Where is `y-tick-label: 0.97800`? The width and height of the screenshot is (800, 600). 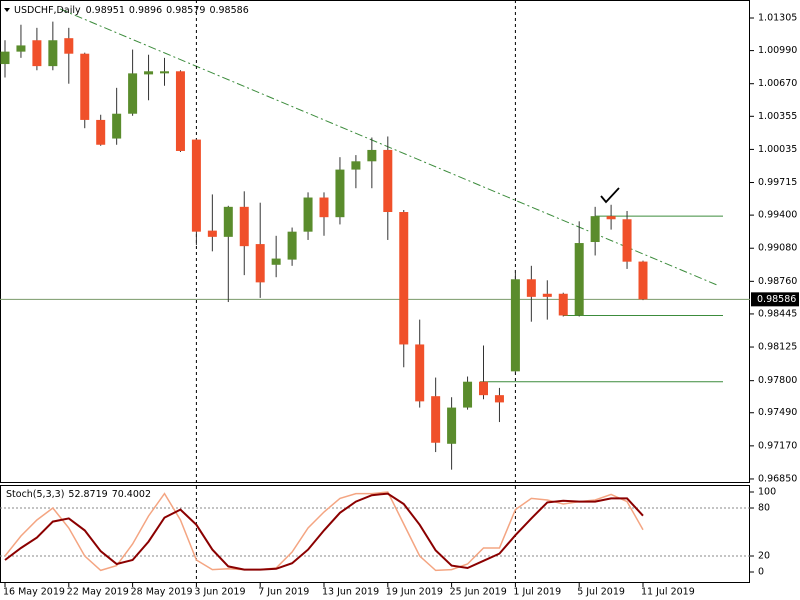 y-tick-label: 0.97800 is located at coordinates (777, 380).